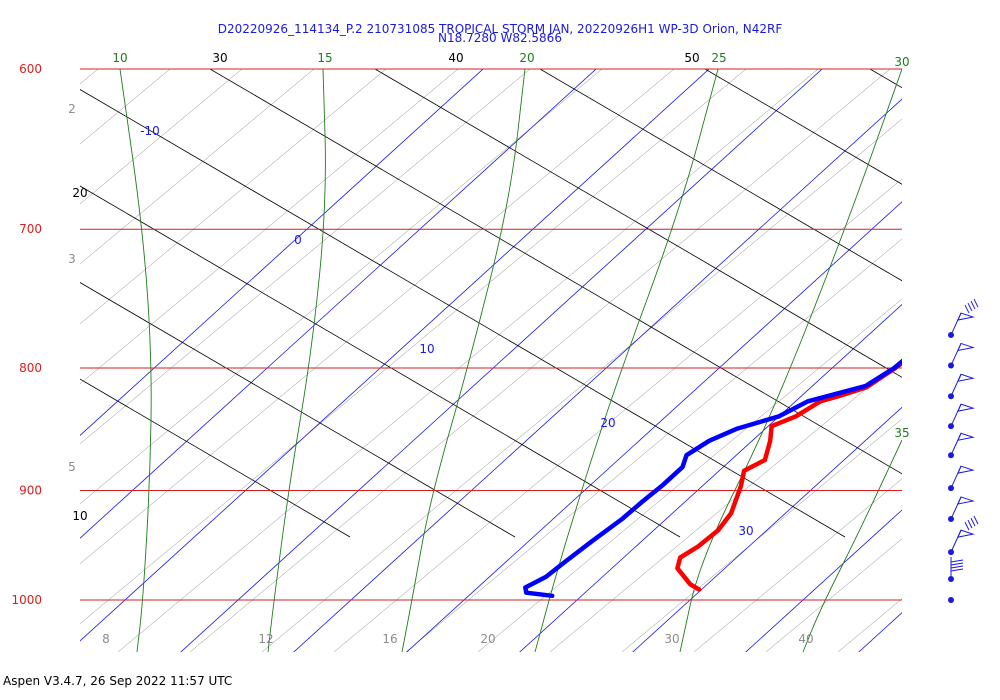 This screenshot has height=700, width=1000. What do you see at coordinates (389, 639) in the screenshot?
I see `mixing-ratio-label: 16` at bounding box center [389, 639].